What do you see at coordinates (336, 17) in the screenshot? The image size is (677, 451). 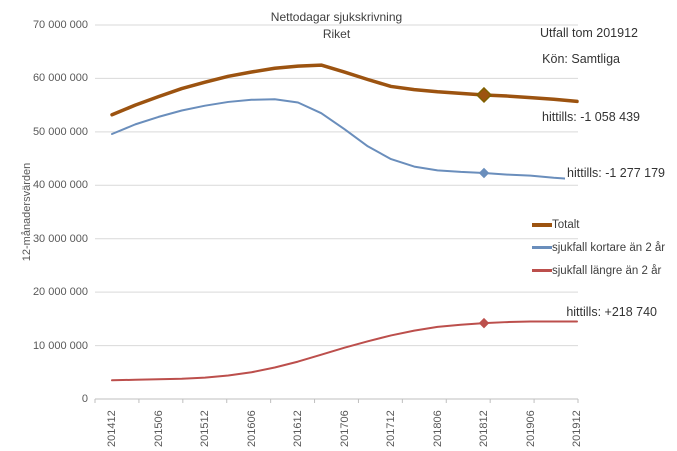 I see `chart-title: Nettodagar sjukskrivning` at bounding box center [336, 17].